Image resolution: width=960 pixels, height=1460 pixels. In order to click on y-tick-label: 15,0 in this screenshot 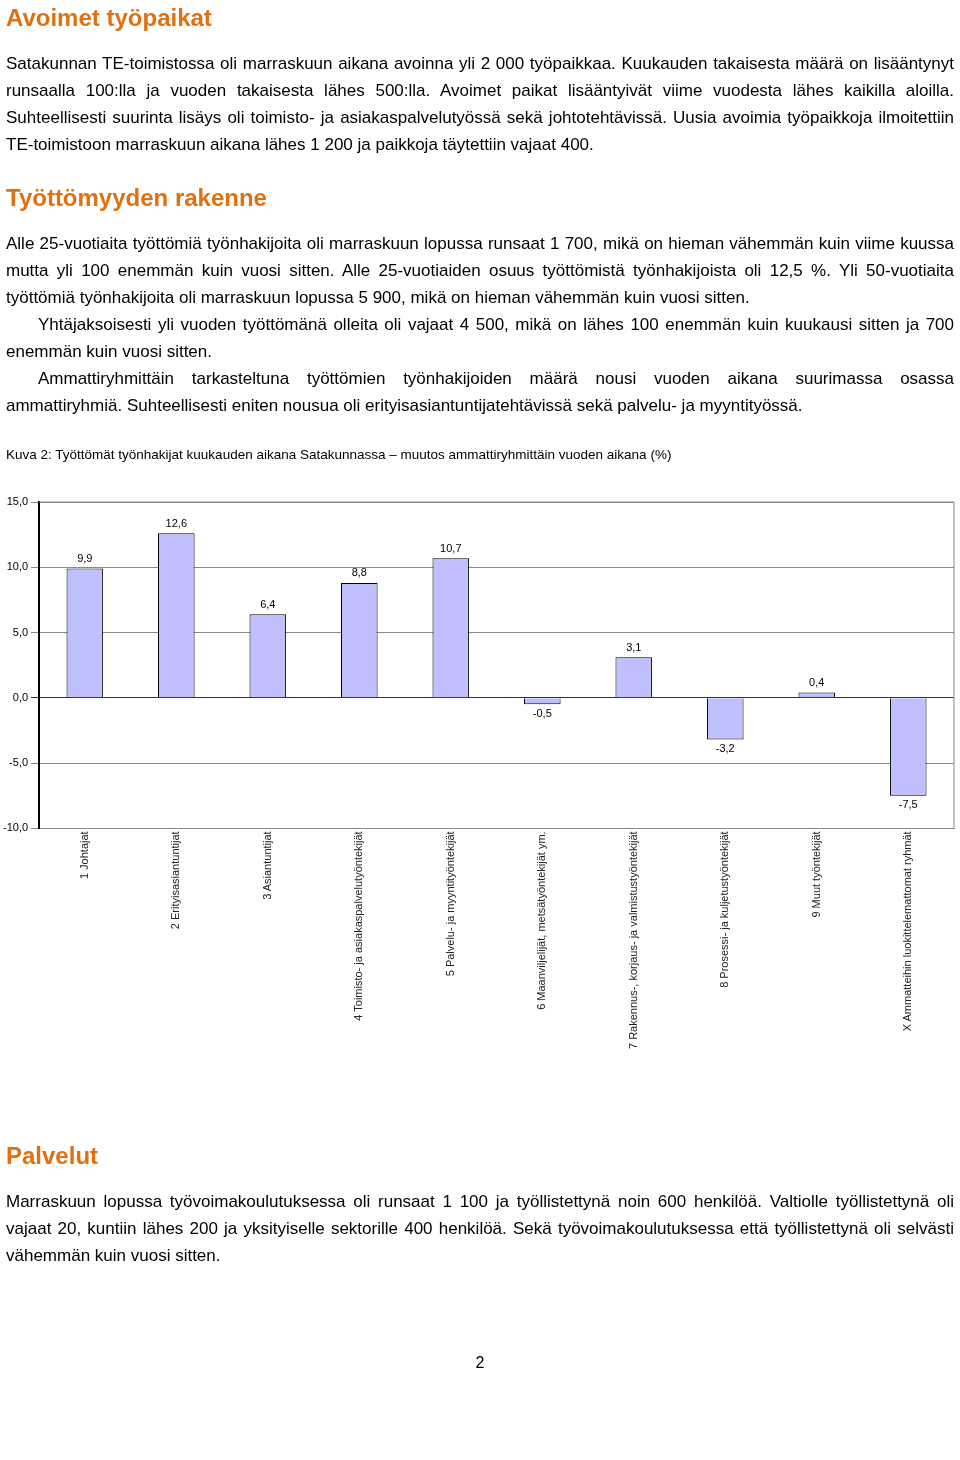, I will do `click(17, 501)`.